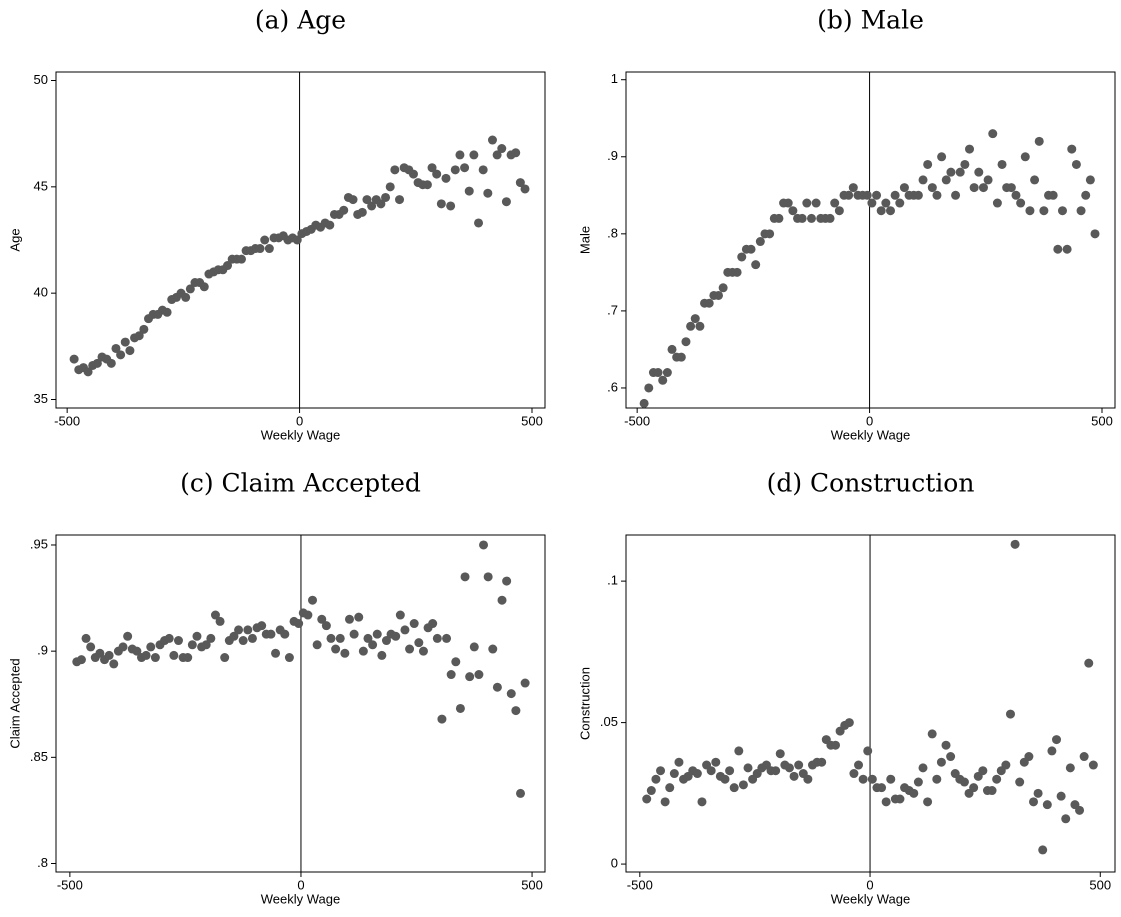 This screenshot has width=1121, height=917. Describe the element at coordinates (41, 79) in the screenshot. I see `y-tick-label: 50` at that location.